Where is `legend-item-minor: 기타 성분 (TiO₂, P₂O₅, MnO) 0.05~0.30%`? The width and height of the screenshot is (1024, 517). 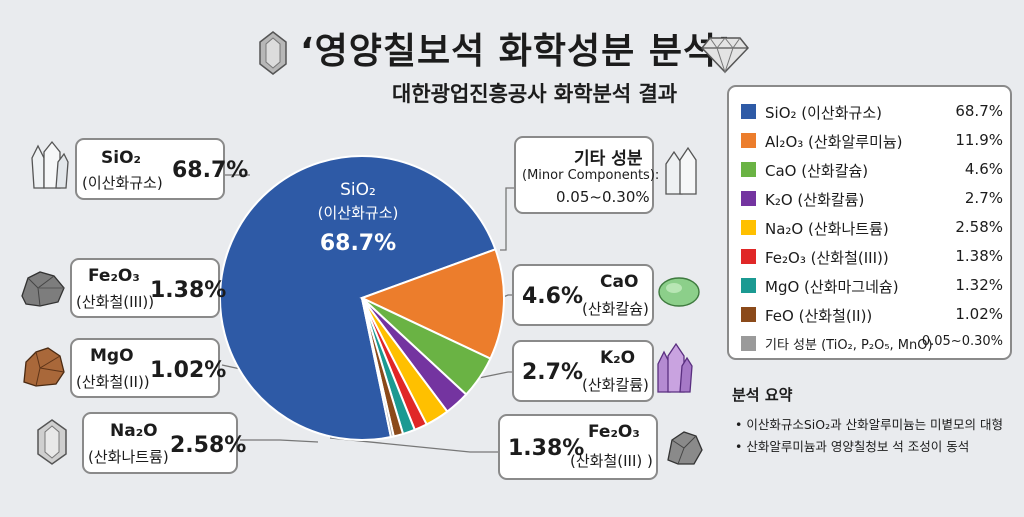
legend-item-minor: 기타 성분 (TiO₂, P₂O₅, MnO) 0.05~0.30% is located at coordinates (872, 344).